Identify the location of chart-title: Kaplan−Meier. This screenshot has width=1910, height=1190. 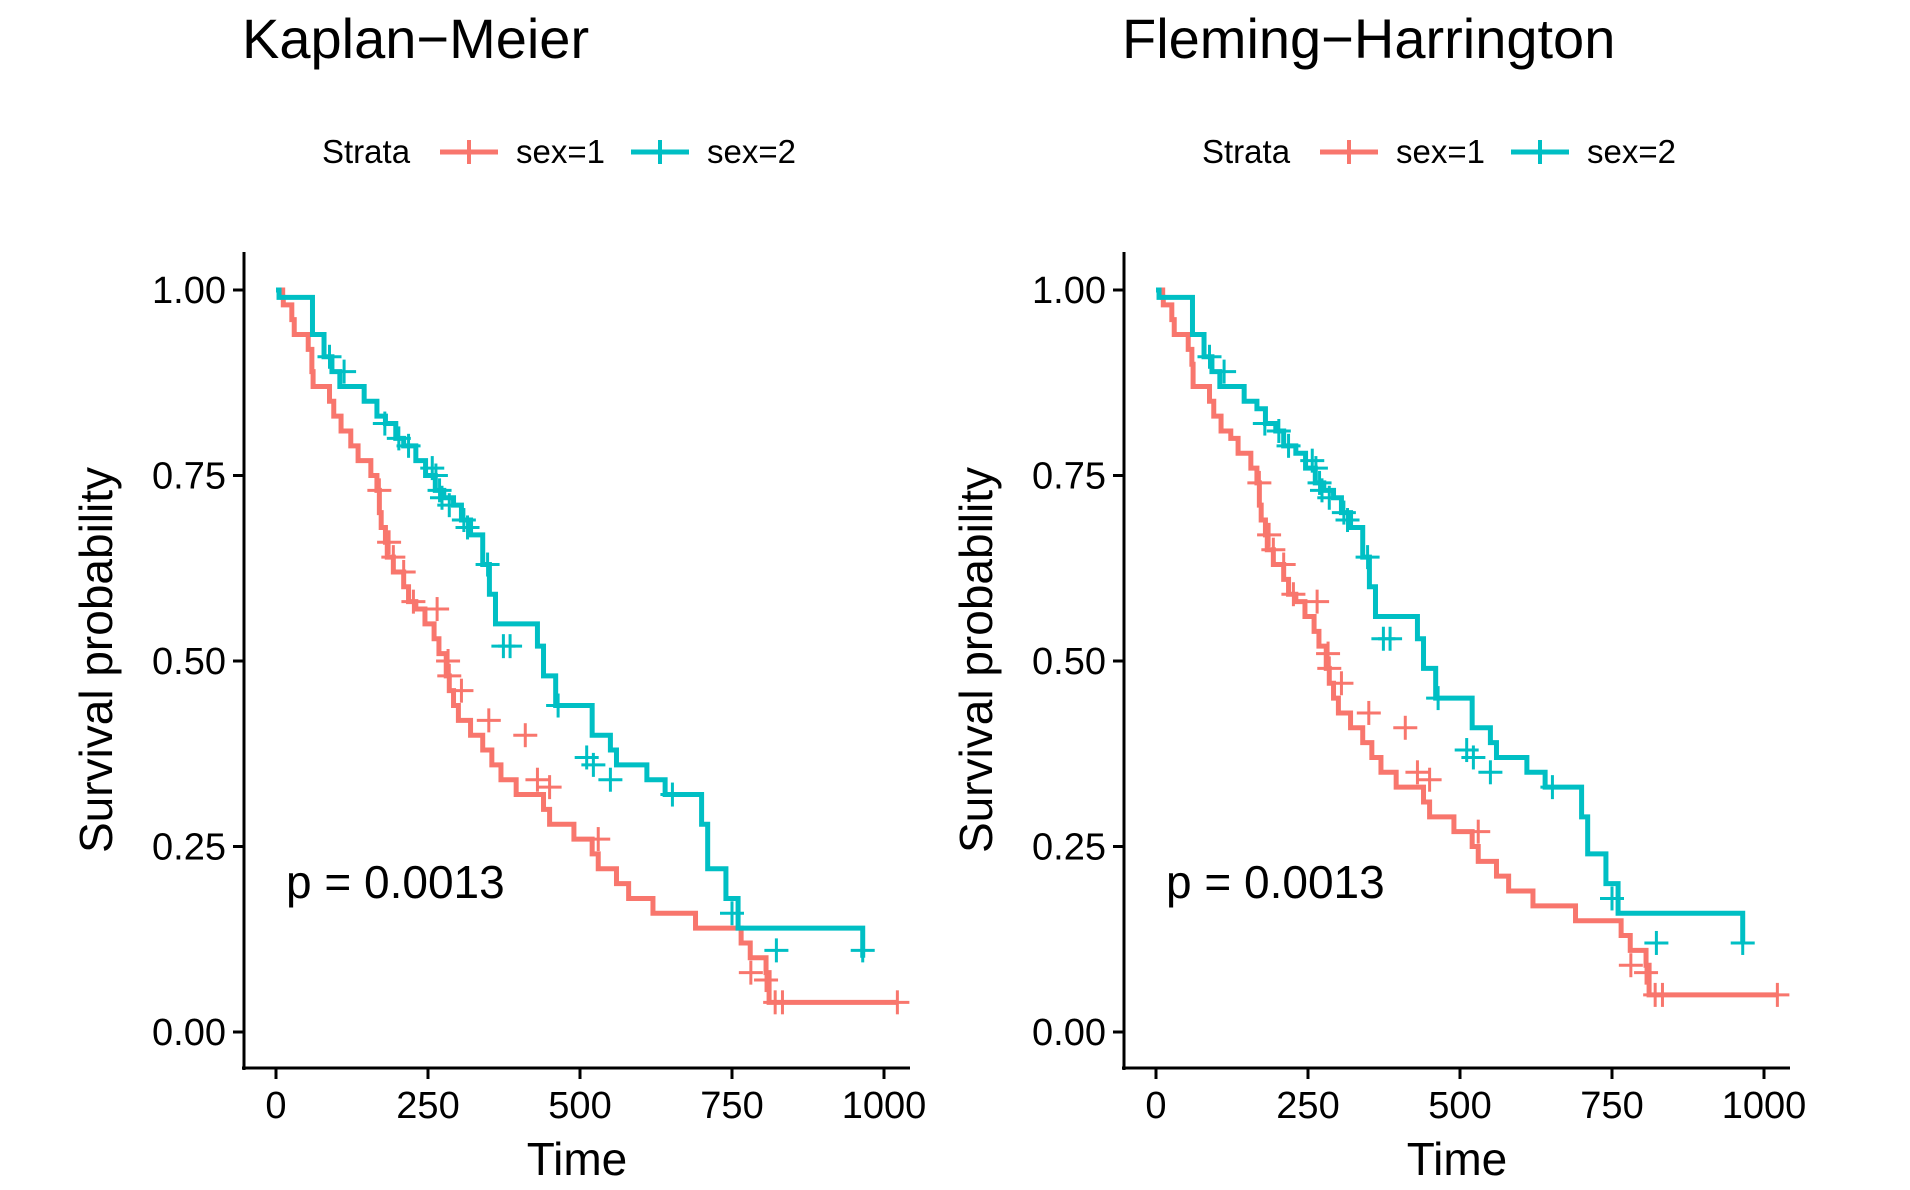
(416, 38).